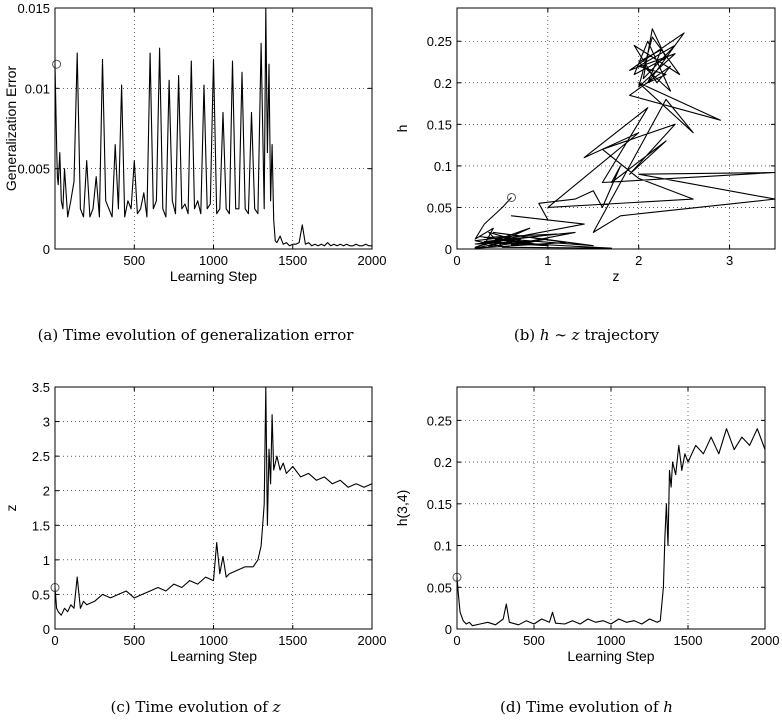  Describe the element at coordinates (619, 335) in the screenshot. I see `caption-b-suffix: trajectory` at that location.